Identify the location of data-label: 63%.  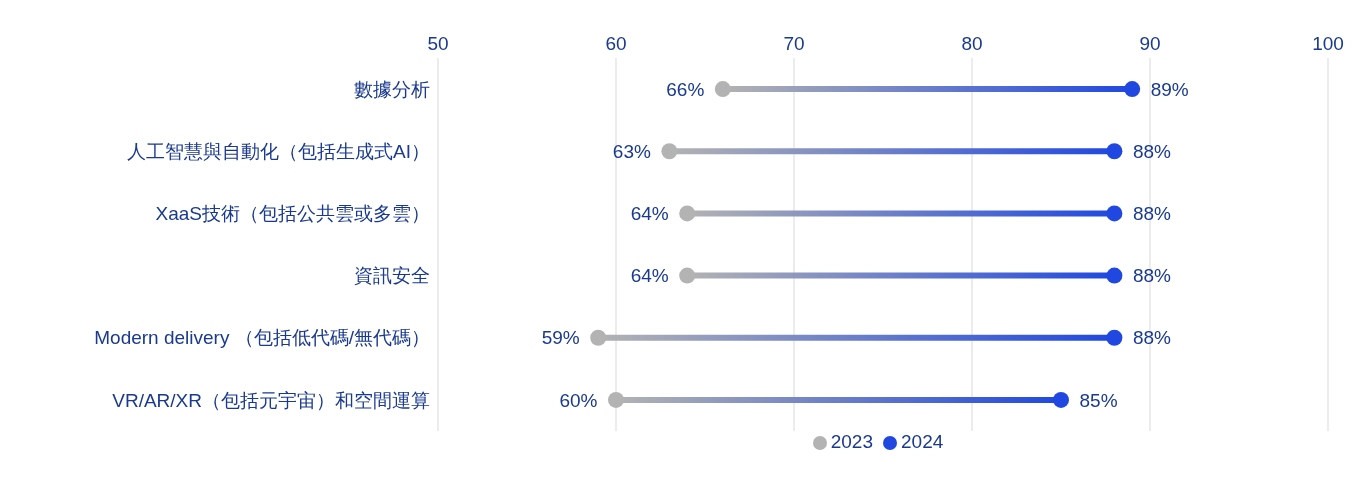
(631, 151).